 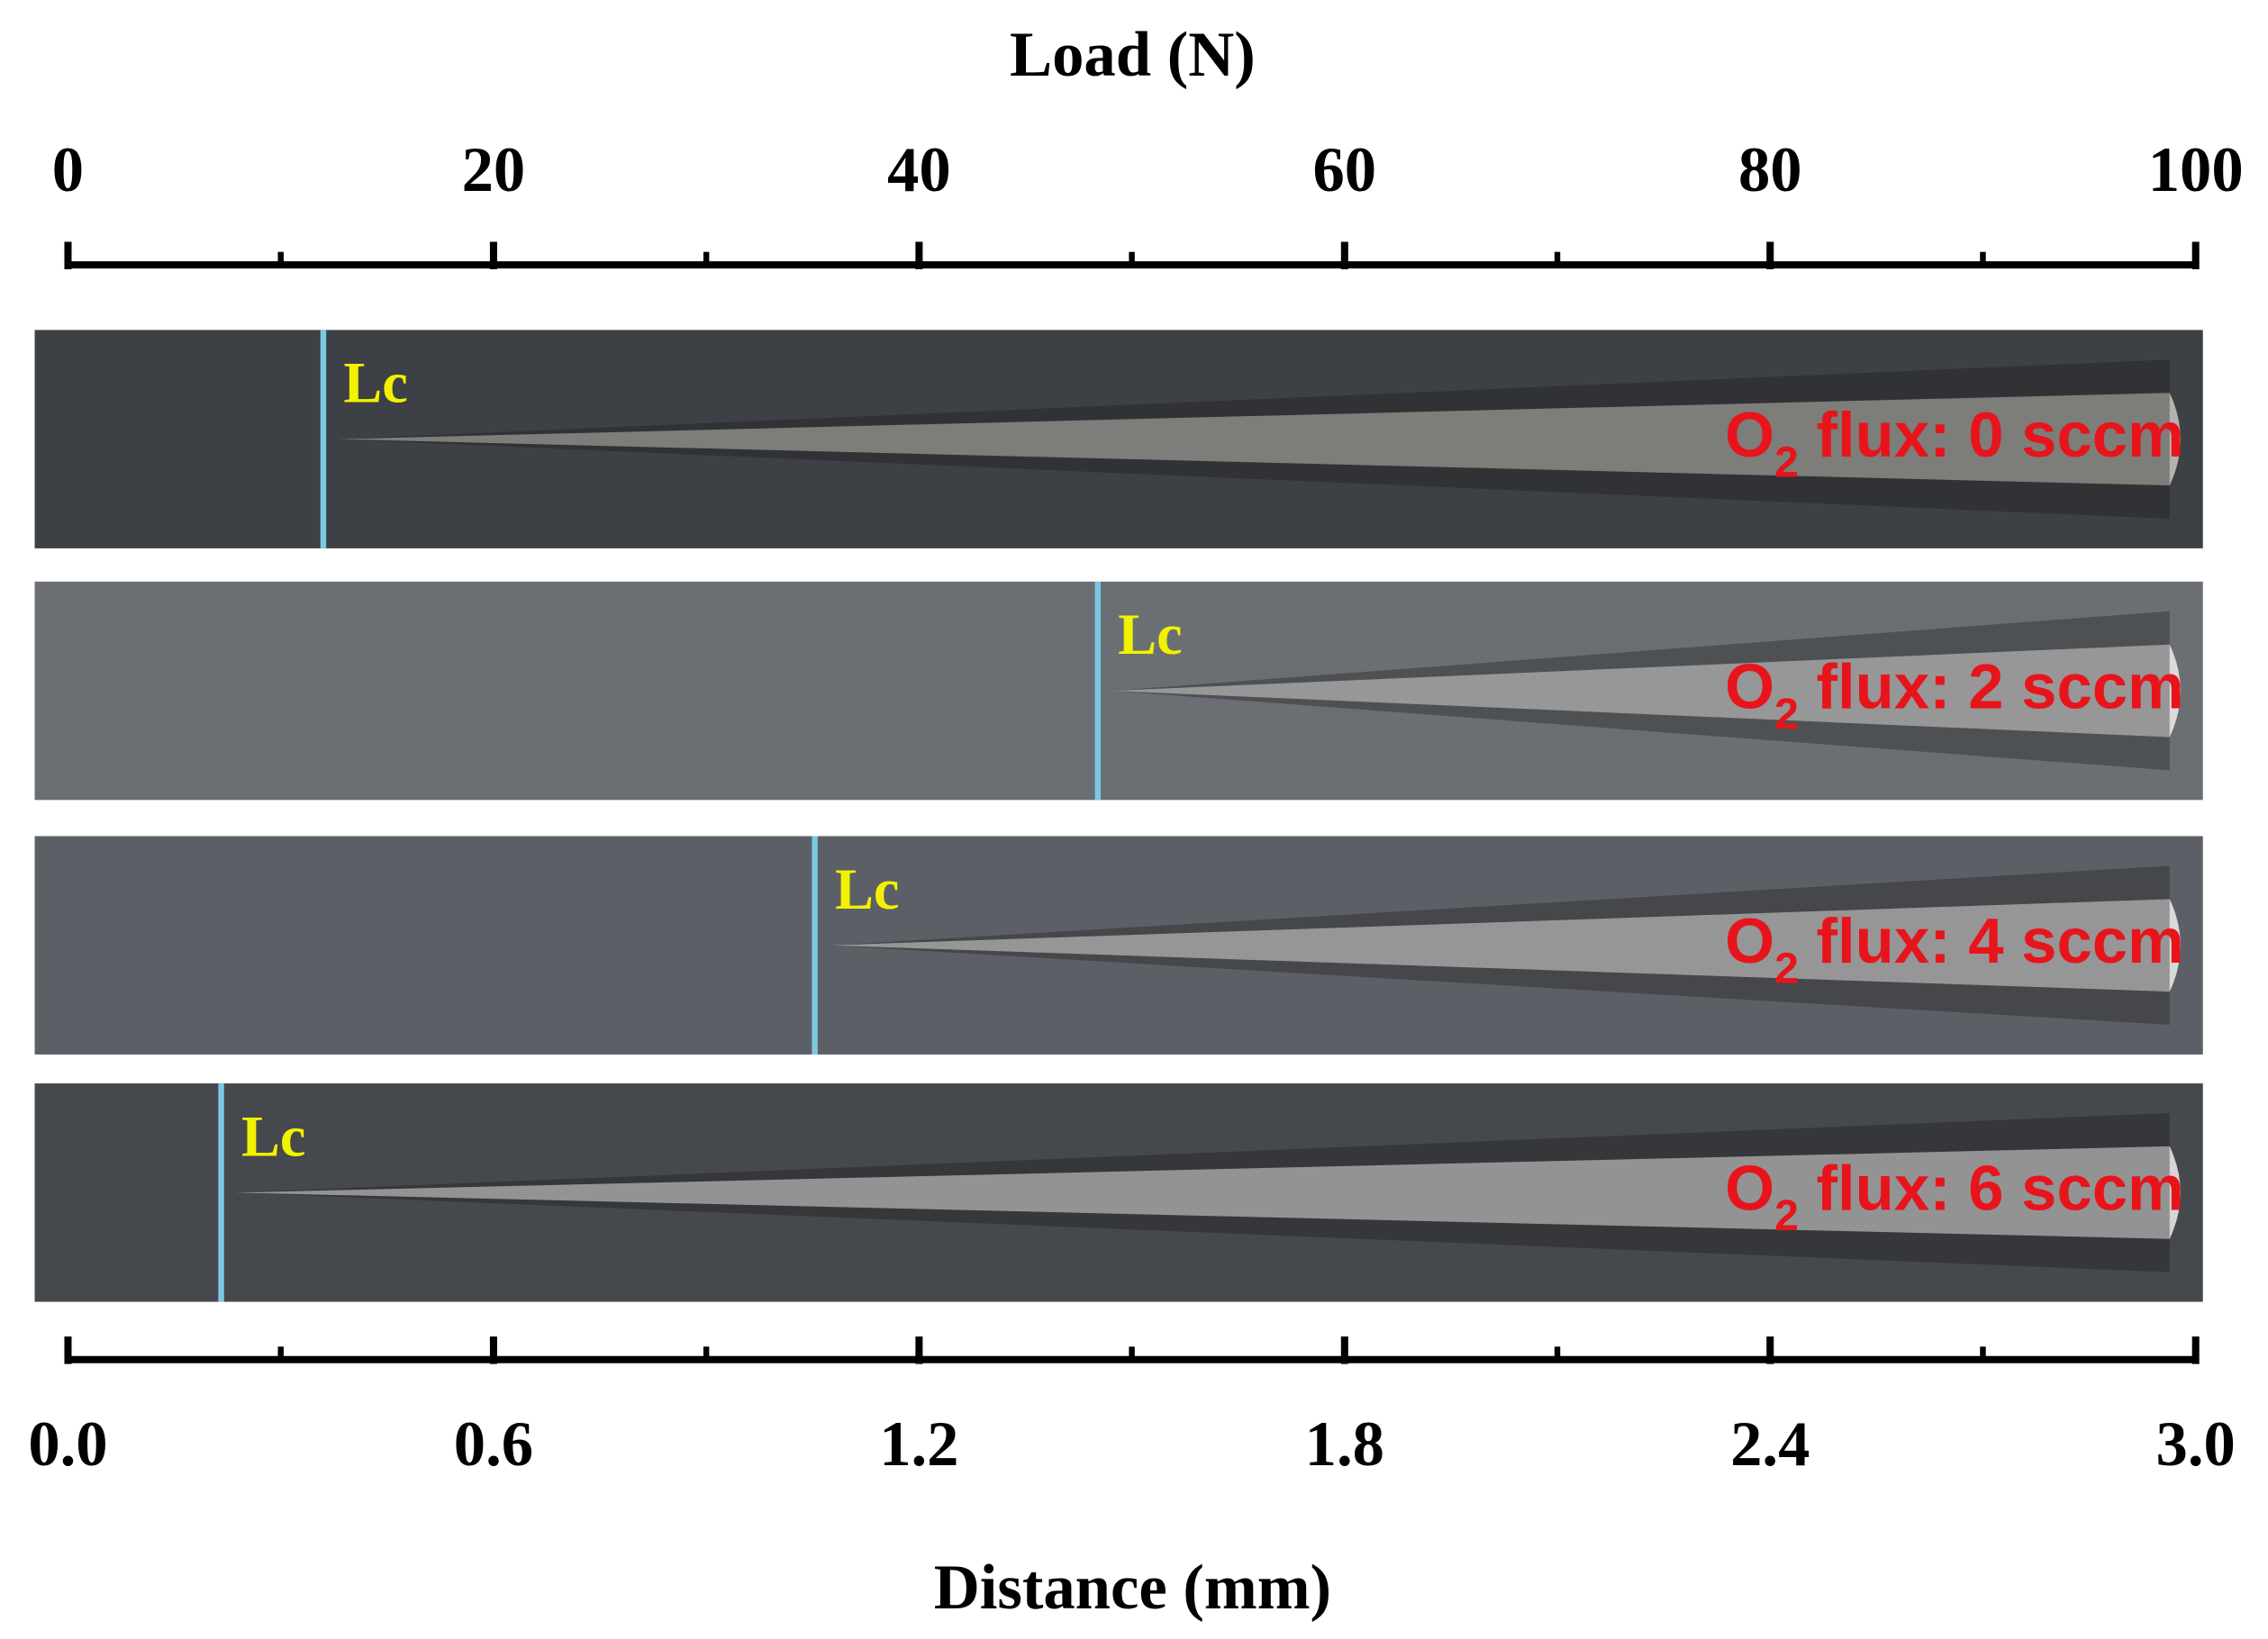 I want to click on bottom-tick-label: 1.8, so click(x=1344, y=1445).